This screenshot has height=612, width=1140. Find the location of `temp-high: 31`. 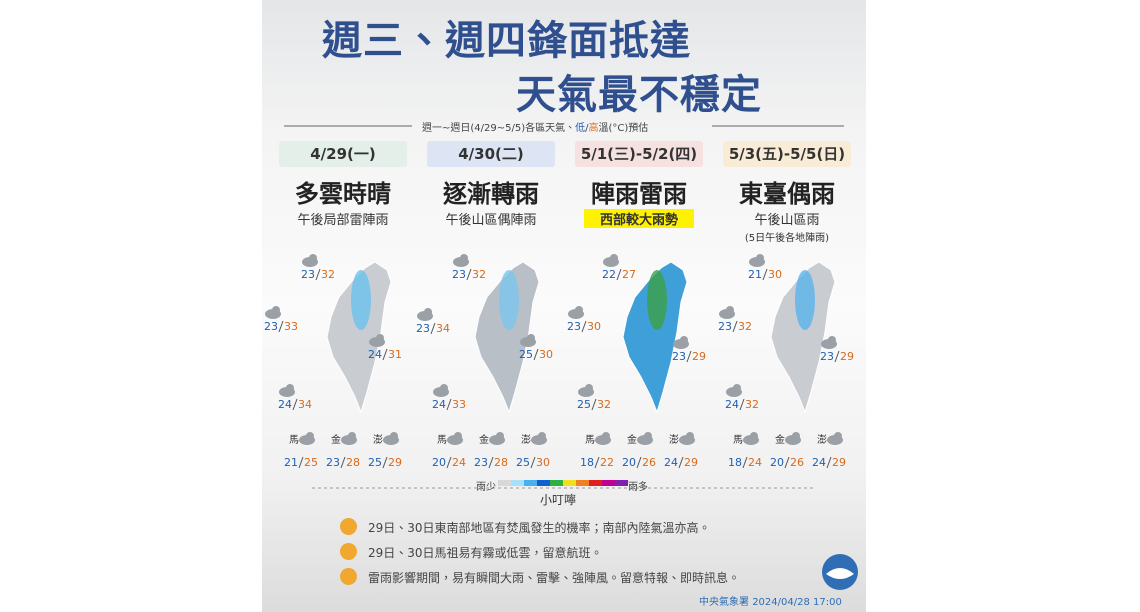

temp-high: 31 is located at coordinates (395, 354).